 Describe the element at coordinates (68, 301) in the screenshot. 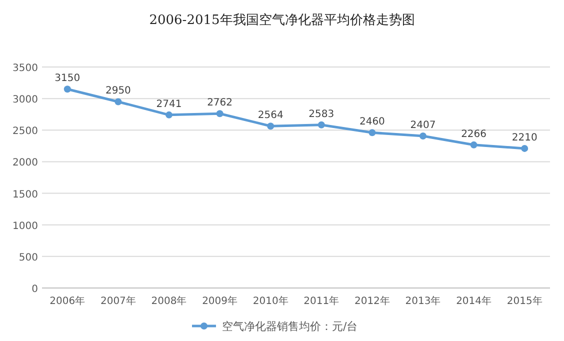

I see `x-tick-label: 2006年` at that location.